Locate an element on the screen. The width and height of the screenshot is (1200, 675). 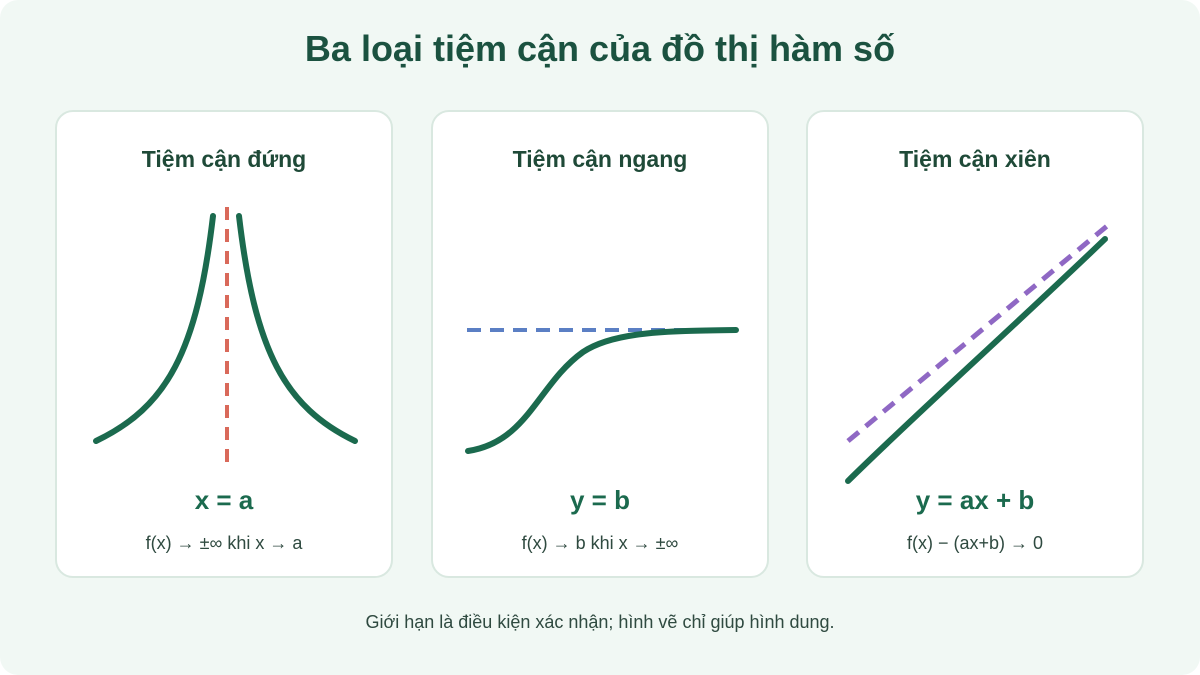
asymptote-equation: x = a is located at coordinates (224, 500).